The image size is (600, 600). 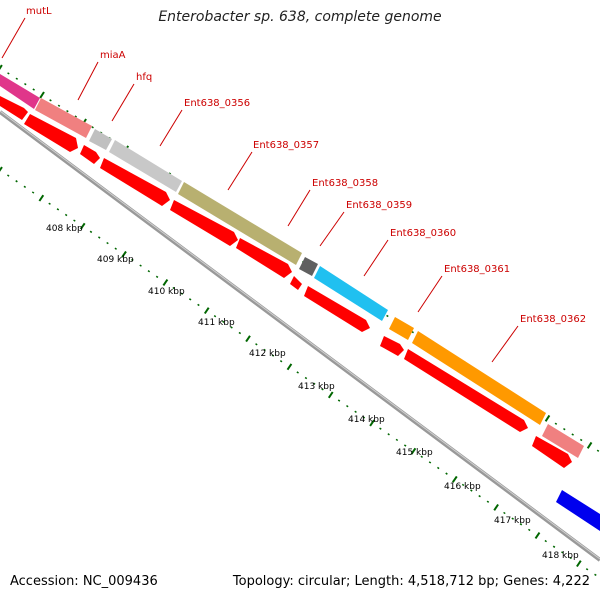 I want to click on tick-label: 414 kbp, so click(x=366, y=420).